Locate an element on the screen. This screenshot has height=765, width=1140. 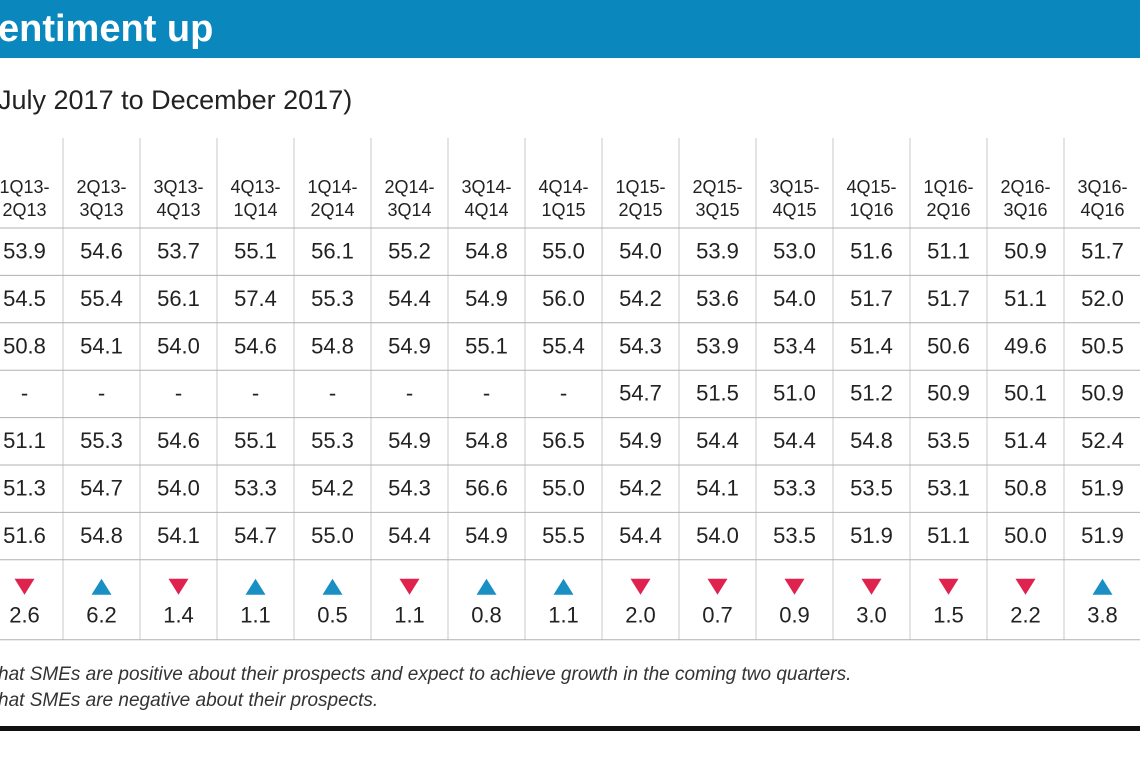
change-value: 0.8 is located at coordinates (486, 615).